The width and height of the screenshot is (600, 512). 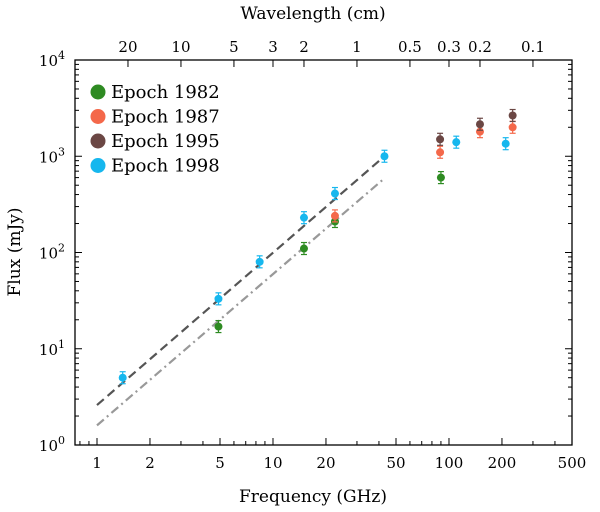 What do you see at coordinates (150, 463) in the screenshot?
I see `x-tick-label: 2` at bounding box center [150, 463].